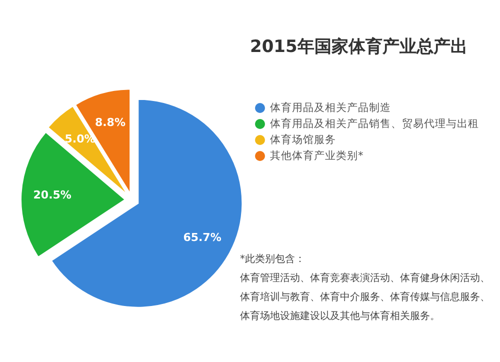 The image size is (500, 362). What do you see at coordinates (110, 123) in the screenshot?
I see `data-label: 8.8%` at bounding box center [110, 123].